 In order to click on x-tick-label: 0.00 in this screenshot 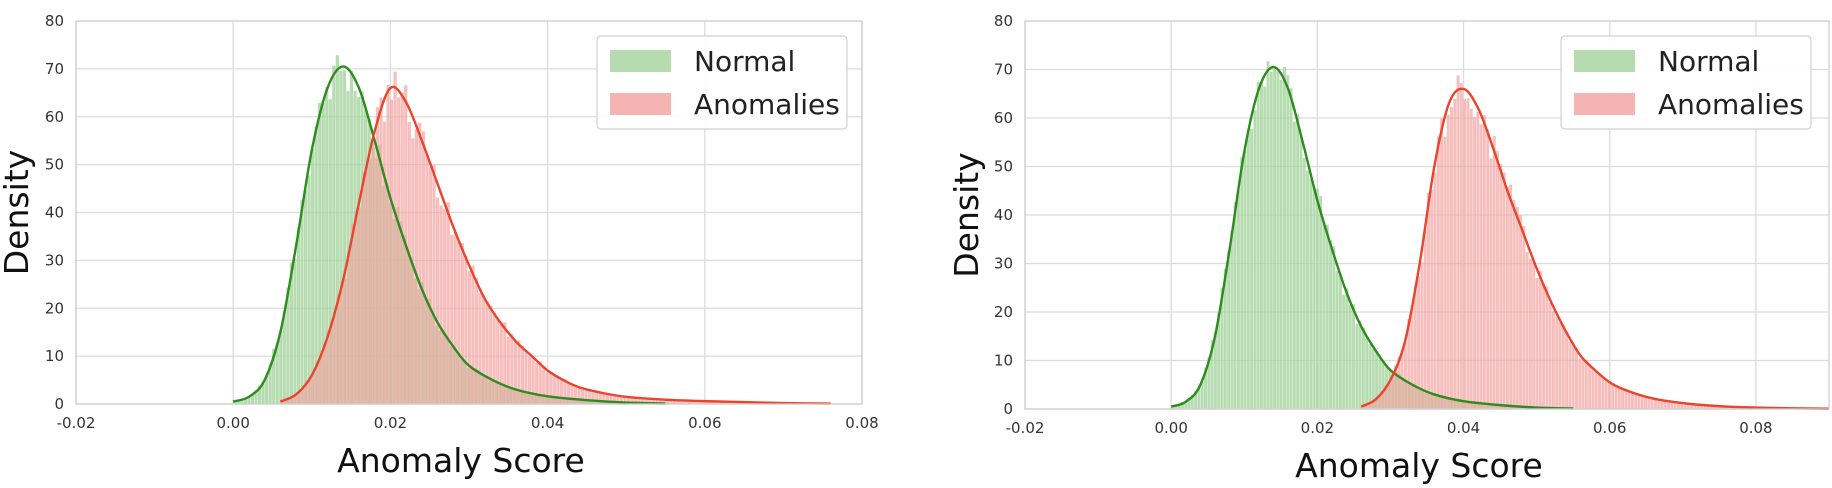, I will do `click(1170, 428)`.